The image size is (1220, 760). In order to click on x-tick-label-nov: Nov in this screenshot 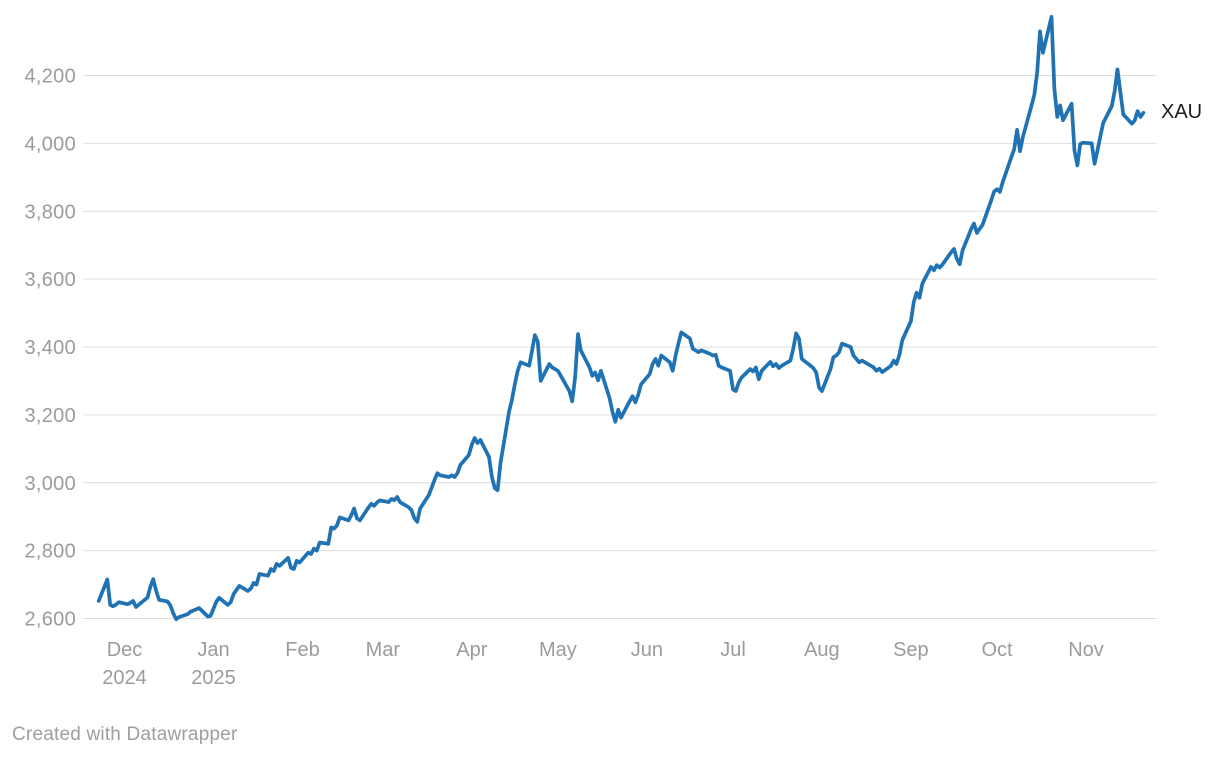, I will do `click(1086, 650)`.